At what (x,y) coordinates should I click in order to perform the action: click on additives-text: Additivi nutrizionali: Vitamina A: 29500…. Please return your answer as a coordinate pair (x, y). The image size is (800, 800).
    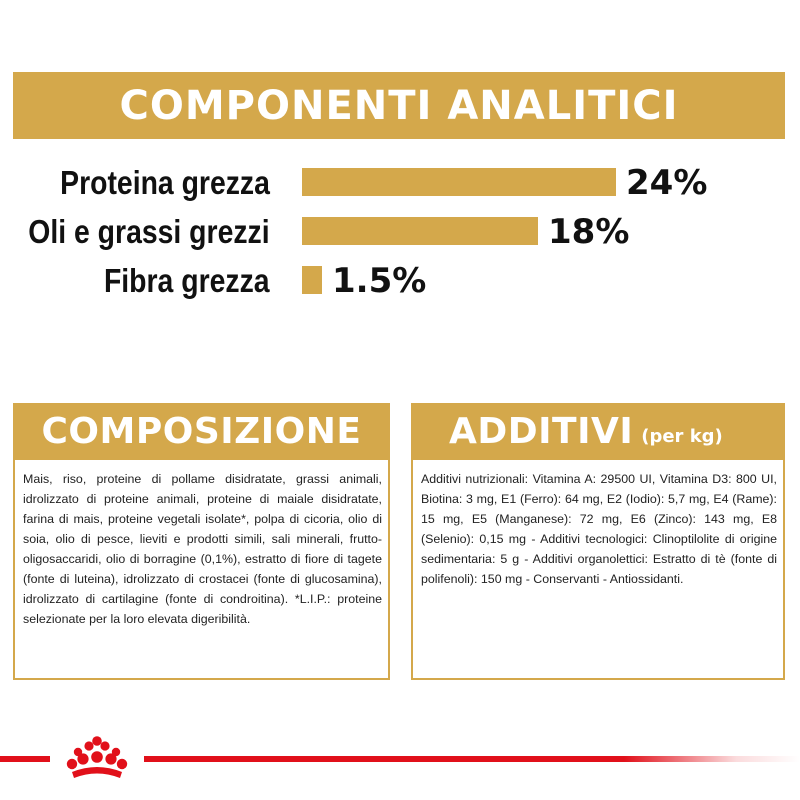
    Looking at the image, I should click on (599, 529).